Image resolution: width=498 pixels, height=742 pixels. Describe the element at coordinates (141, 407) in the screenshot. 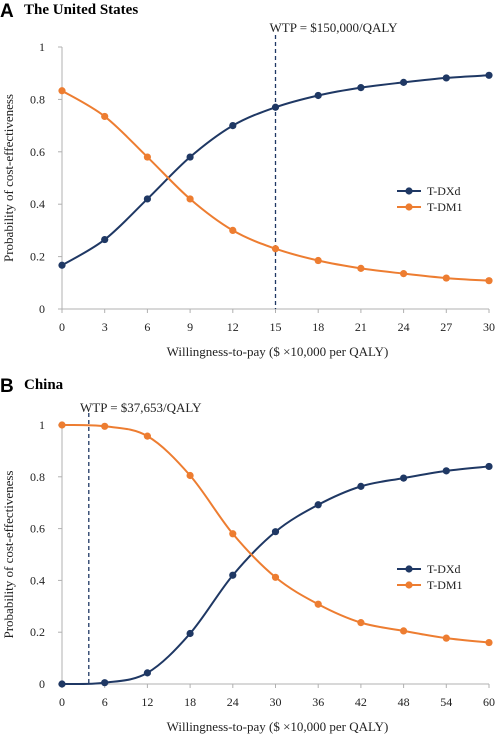

I see `wtp-threshold-label: WTP = $37,653/QALY` at that location.